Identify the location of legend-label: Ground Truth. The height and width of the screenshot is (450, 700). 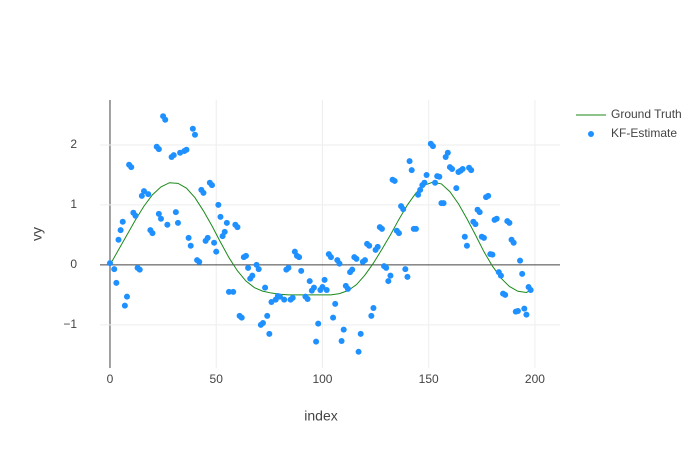
(646, 114).